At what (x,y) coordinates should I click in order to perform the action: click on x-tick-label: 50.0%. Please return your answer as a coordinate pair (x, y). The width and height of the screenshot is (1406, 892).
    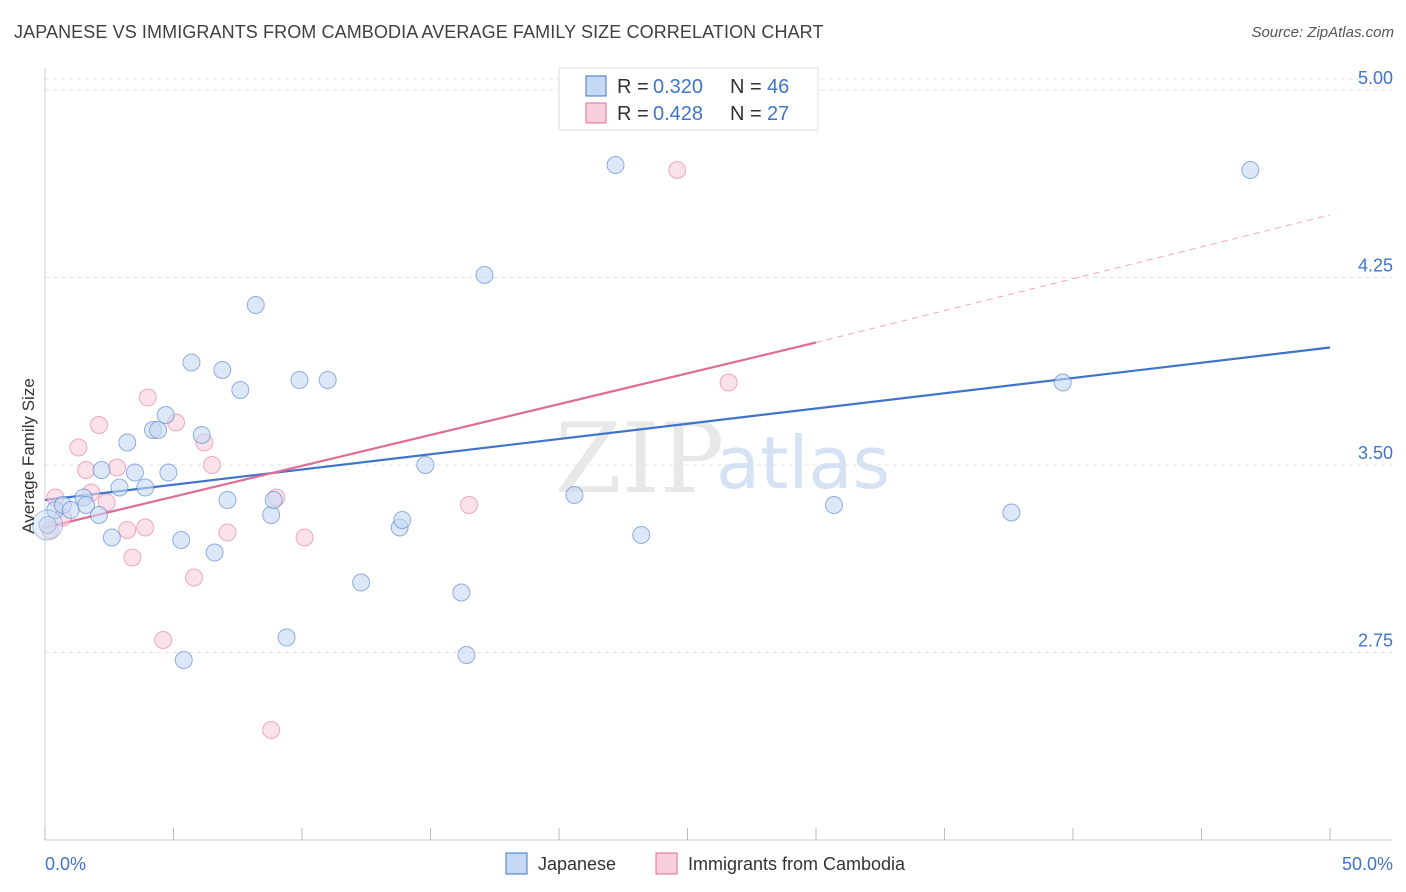
    Looking at the image, I should click on (1367, 864).